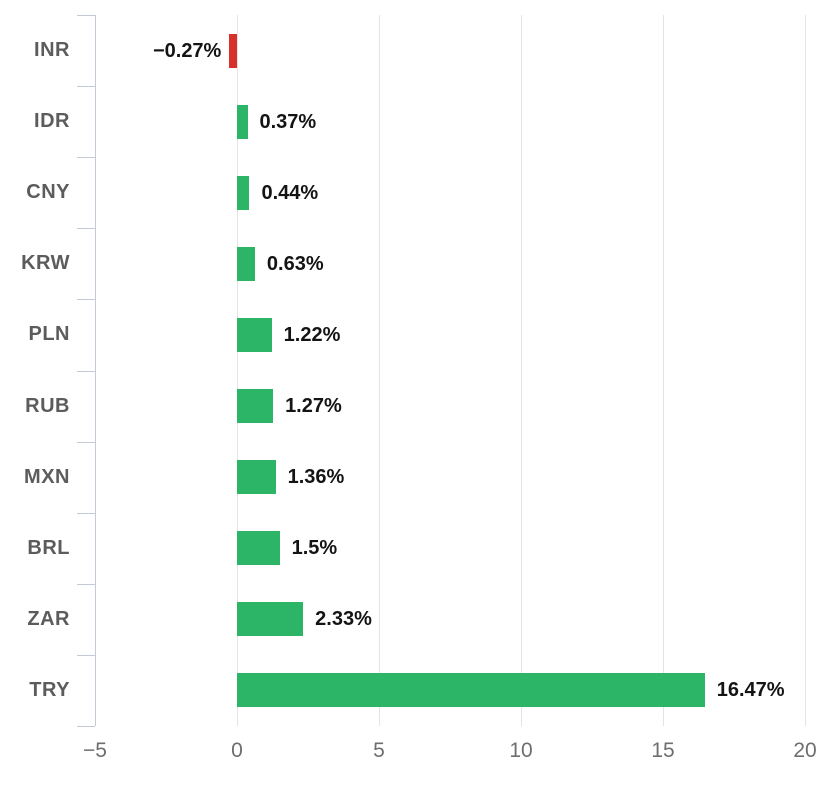 The image size is (826, 797). Describe the element at coordinates (48, 547) in the screenshot. I see `category-label-brl: BRL` at that location.